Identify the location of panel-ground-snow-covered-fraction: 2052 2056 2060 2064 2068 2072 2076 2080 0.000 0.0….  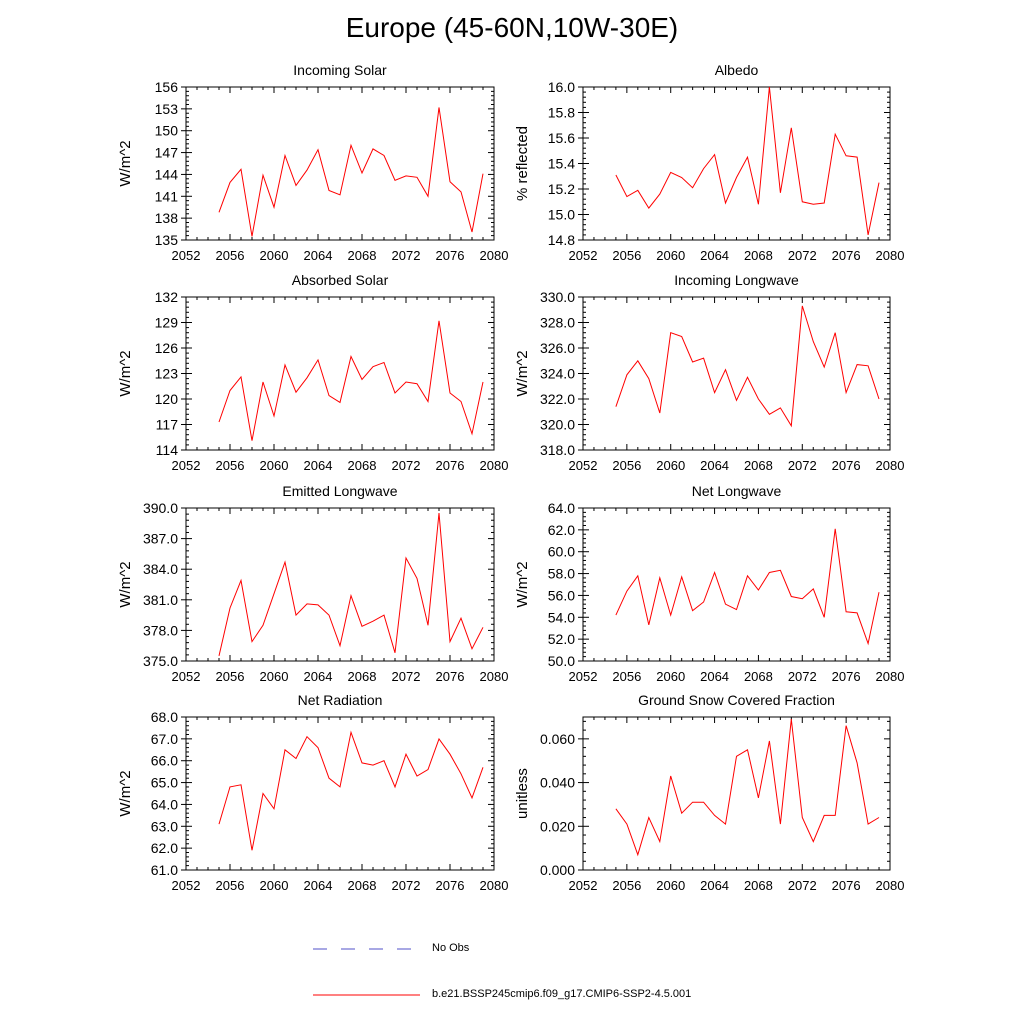
(709, 792).